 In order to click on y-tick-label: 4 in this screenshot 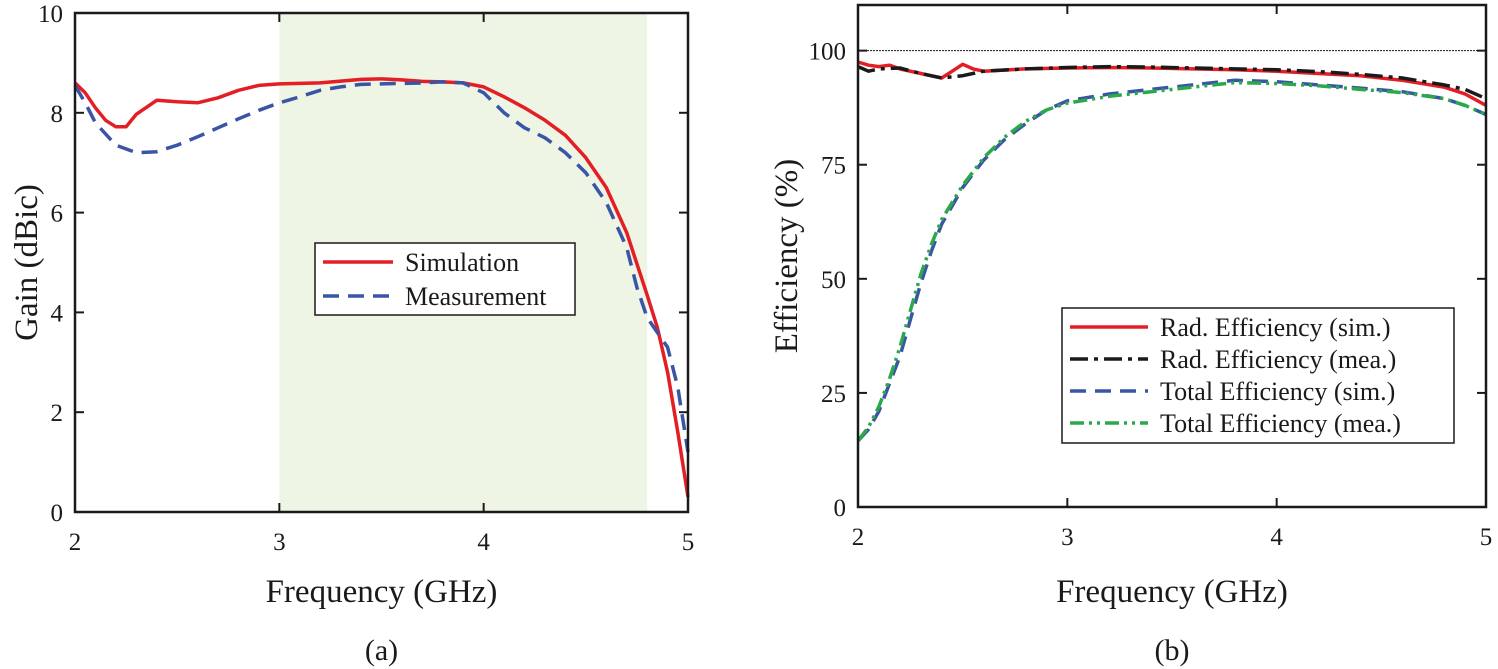, I will do `click(57, 313)`.